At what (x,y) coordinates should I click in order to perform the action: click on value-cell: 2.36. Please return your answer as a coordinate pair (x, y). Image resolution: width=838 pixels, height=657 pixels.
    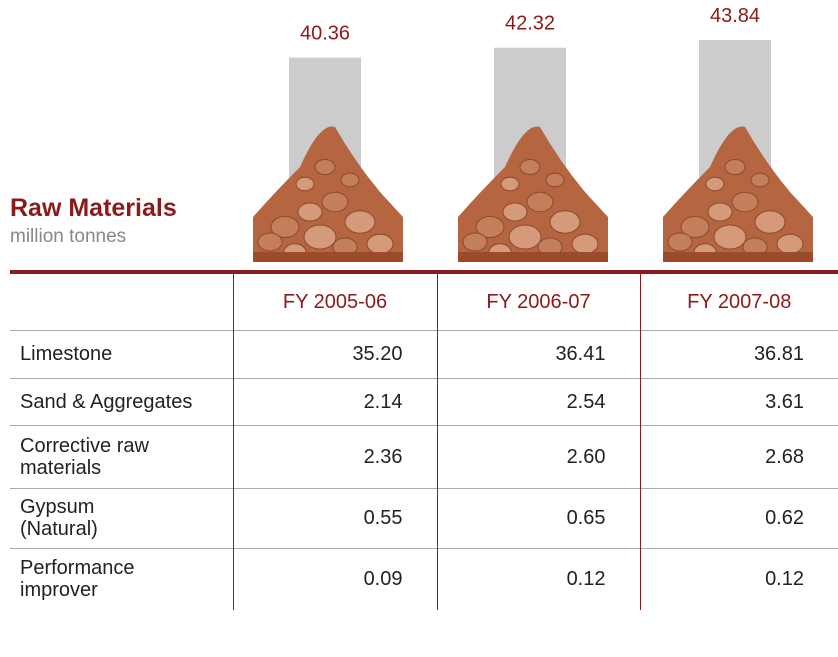
    Looking at the image, I should click on (334, 456).